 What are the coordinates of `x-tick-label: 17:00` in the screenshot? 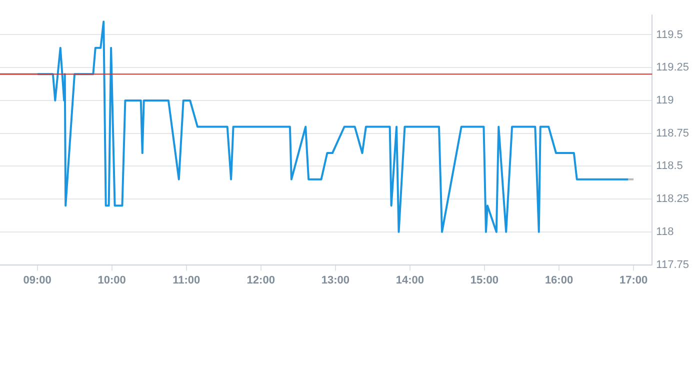 It's located at (633, 280).